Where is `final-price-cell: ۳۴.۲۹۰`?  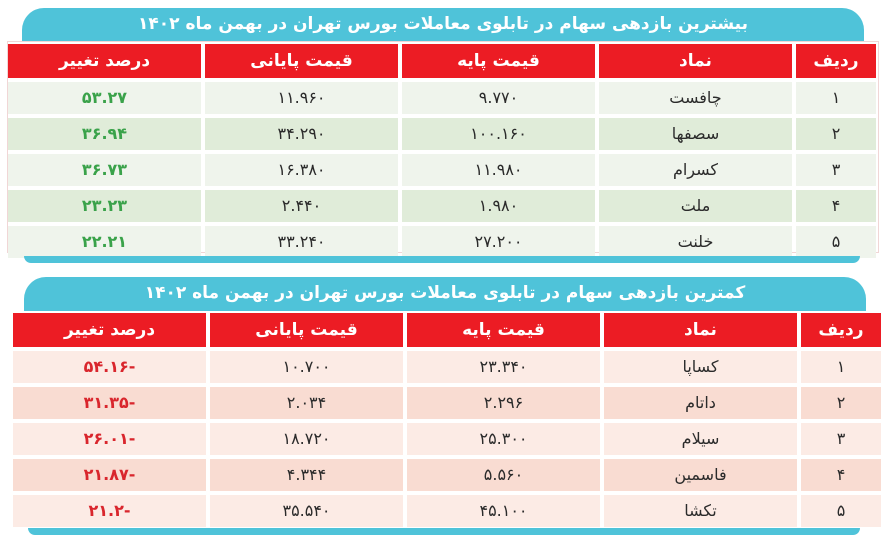 final-price-cell: ۳۴.۲۹۰ is located at coordinates (301, 134).